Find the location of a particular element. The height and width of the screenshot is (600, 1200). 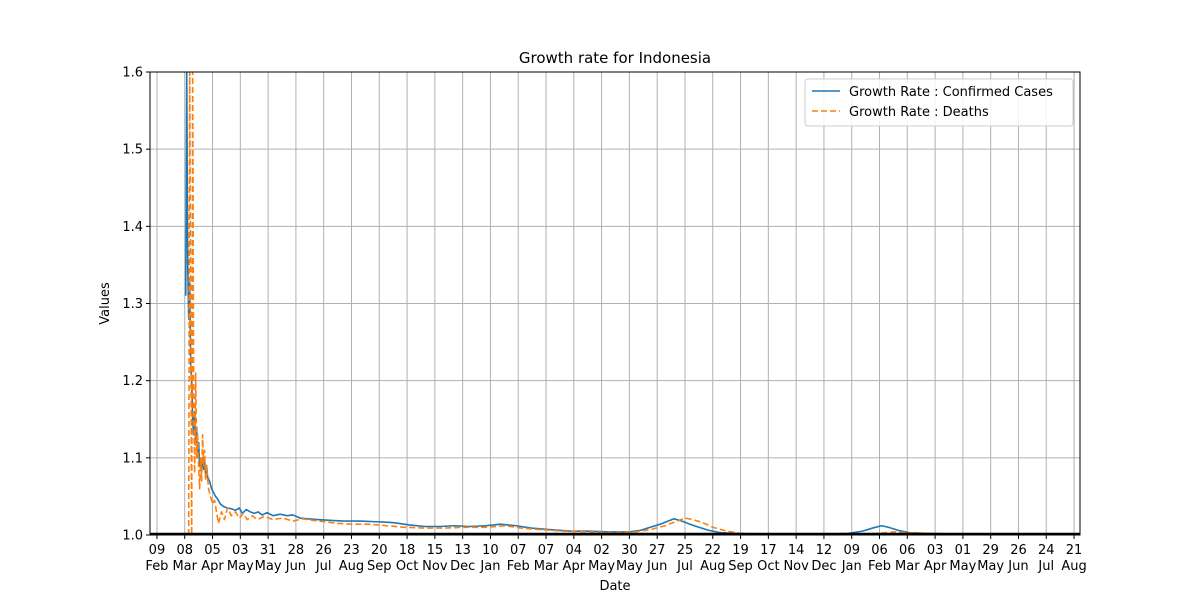

y-tick-label: 1.2 is located at coordinates (132, 381).